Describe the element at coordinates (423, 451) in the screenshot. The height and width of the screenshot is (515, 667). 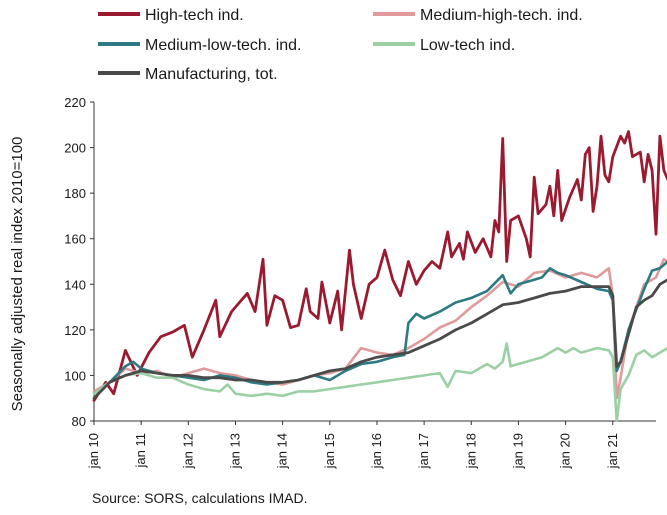
I see `x-tick-label: jan 17` at that location.